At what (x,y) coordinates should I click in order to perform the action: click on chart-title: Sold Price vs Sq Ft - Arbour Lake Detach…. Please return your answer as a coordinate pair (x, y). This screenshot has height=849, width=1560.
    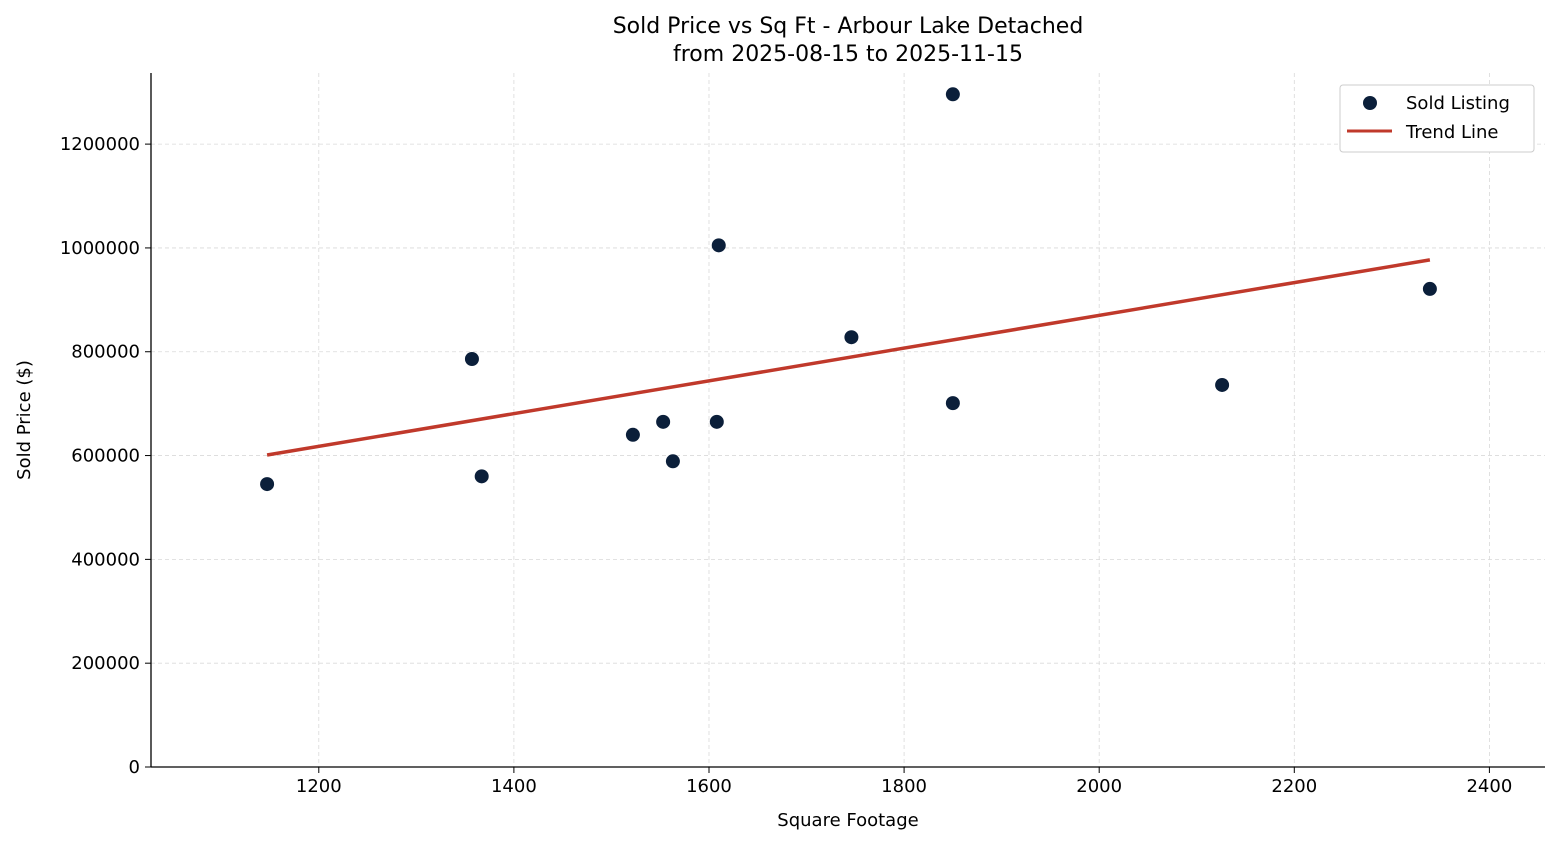
    Looking at the image, I should click on (848, 26).